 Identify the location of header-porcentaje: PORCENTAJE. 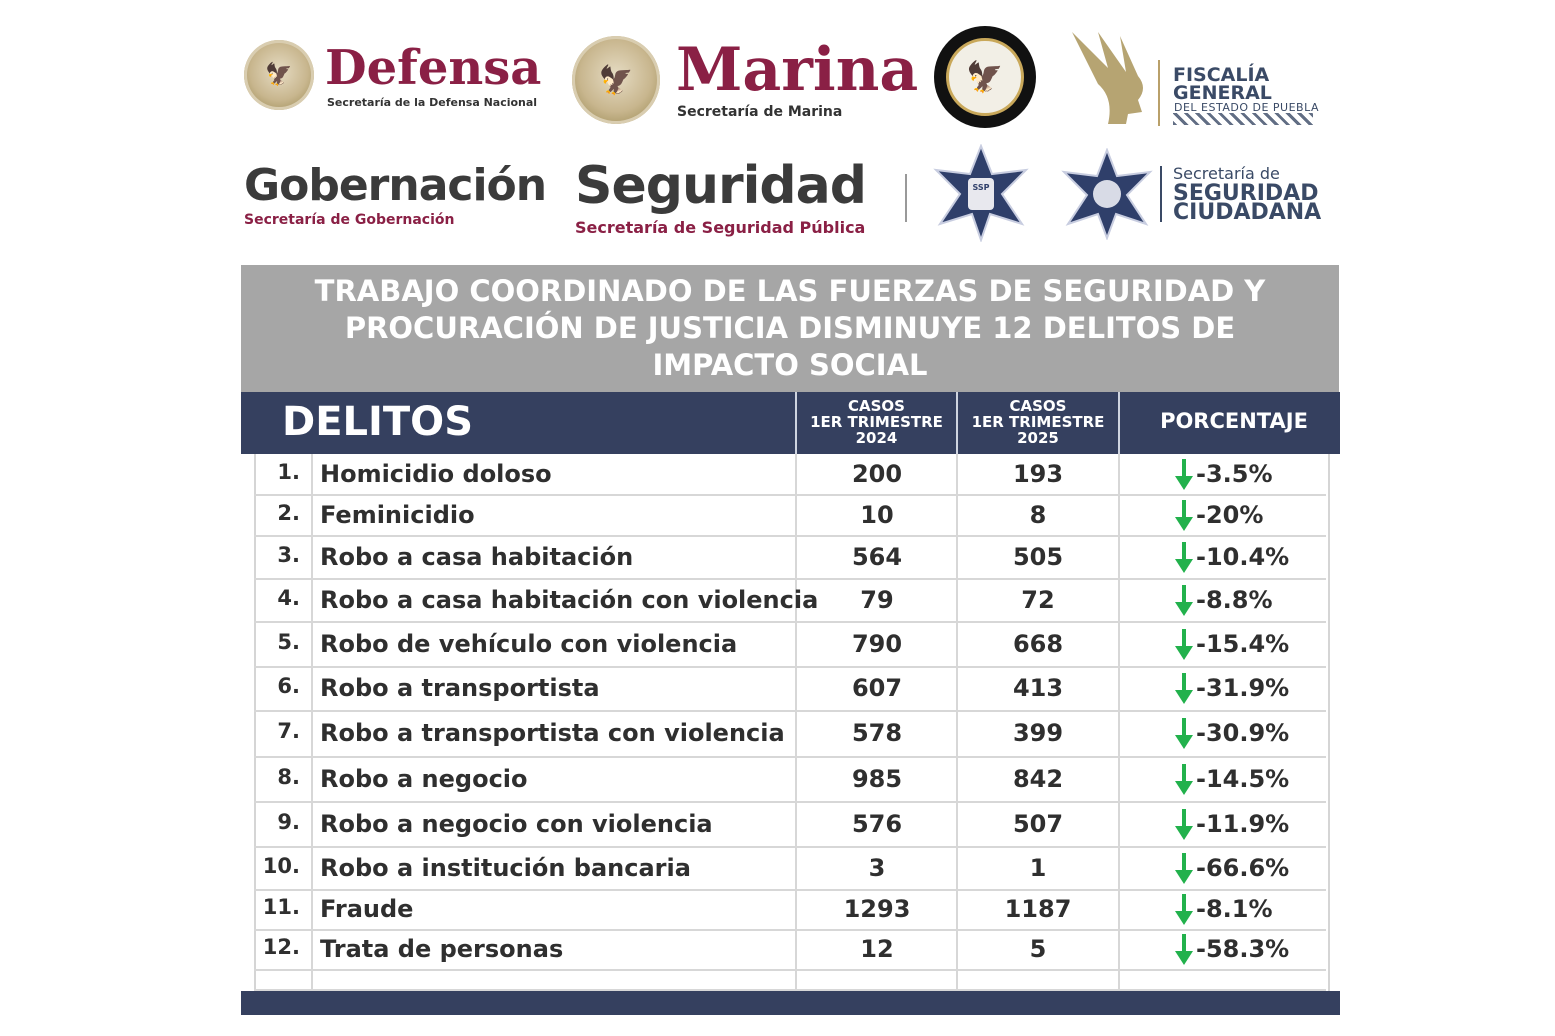
(1234, 421).